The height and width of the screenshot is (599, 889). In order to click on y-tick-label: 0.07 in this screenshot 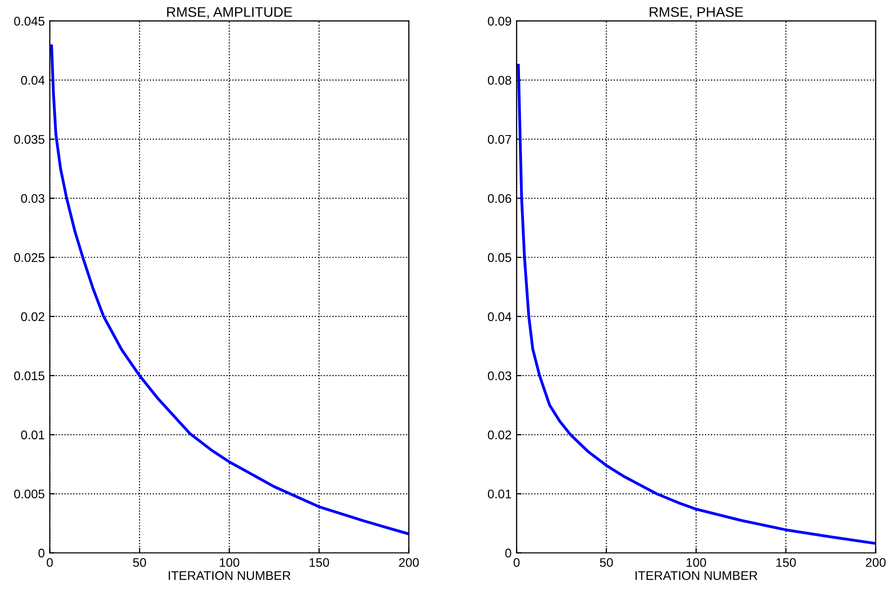, I will do `click(500, 139)`.